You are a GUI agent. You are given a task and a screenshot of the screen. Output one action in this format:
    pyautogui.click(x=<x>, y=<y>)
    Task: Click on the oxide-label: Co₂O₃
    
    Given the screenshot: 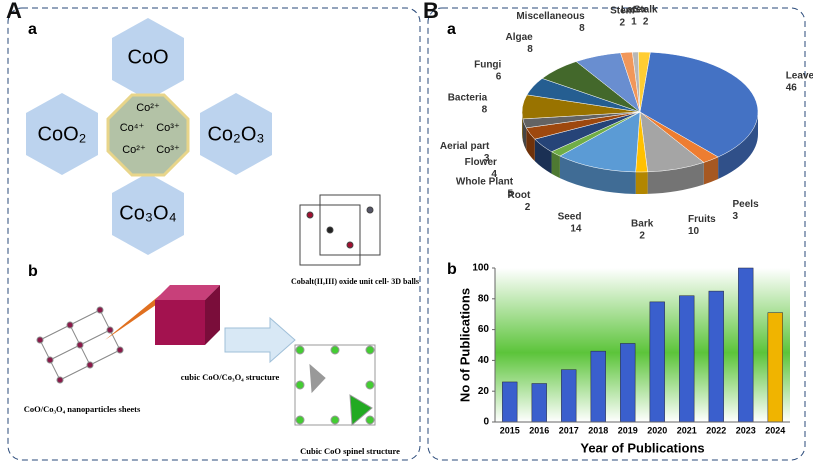 What is the action you would take?
    pyautogui.click(x=235, y=134)
    